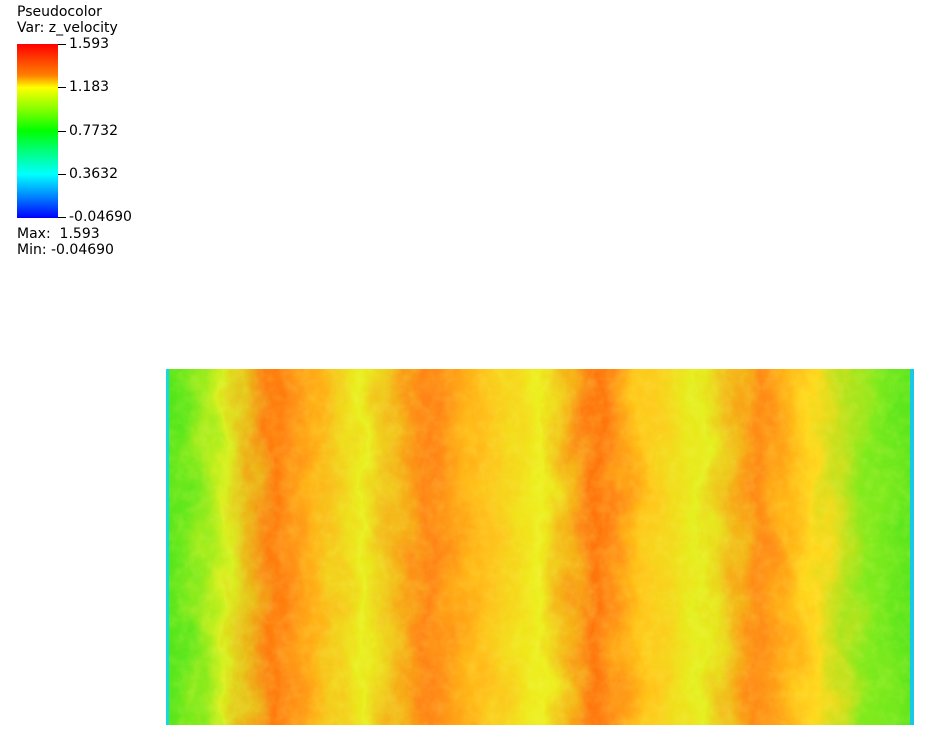  What do you see at coordinates (58, 234) in the screenshot?
I see `legend-max-value: Max: 1.593` at bounding box center [58, 234].